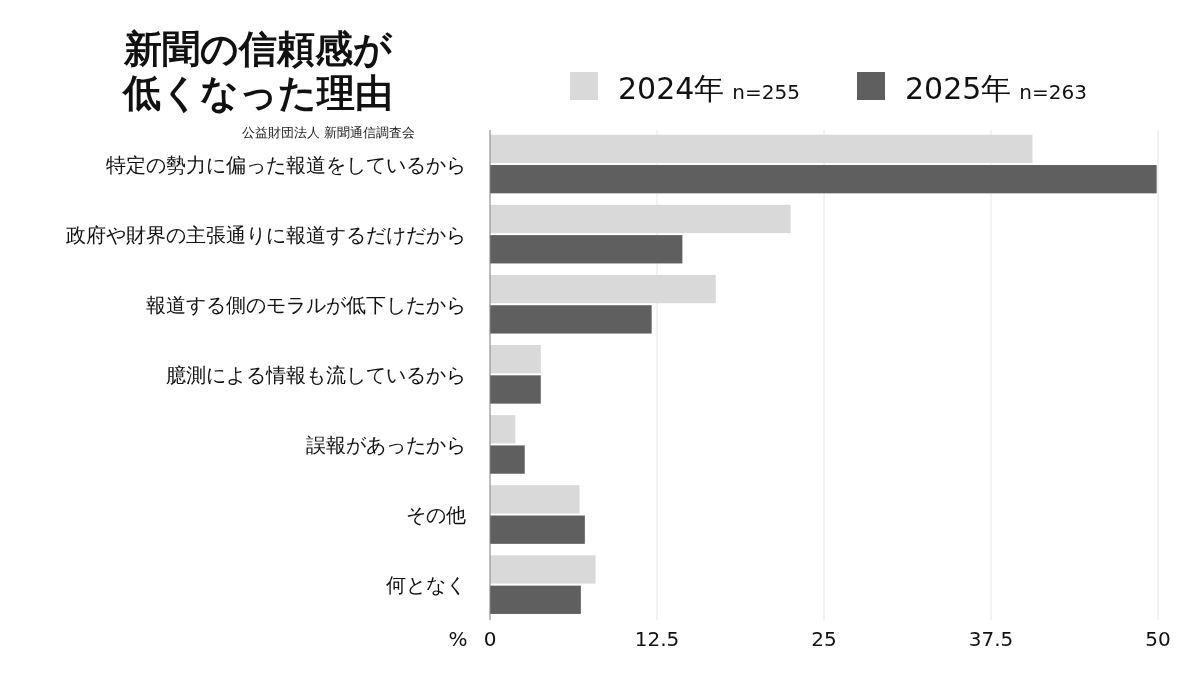 This screenshot has height=675, width=1200. I want to click on y-tick-label: 特定の勢力に偏った報道をしているから, so click(286, 164).